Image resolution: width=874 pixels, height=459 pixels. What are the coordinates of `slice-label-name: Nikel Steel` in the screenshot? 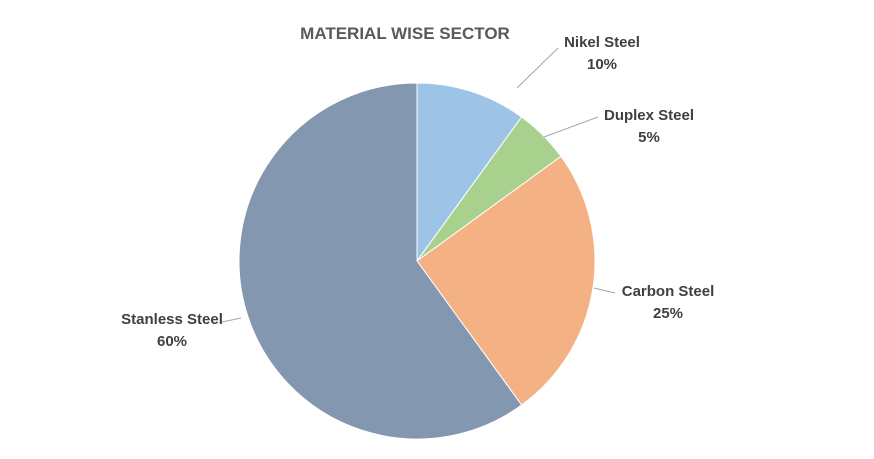 It's located at (602, 42).